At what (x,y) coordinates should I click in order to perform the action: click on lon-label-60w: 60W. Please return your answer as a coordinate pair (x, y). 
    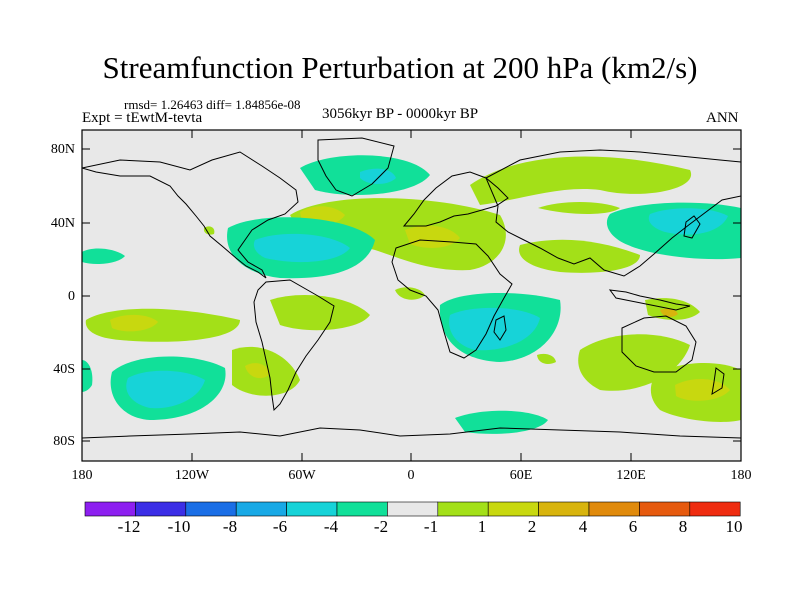
    Looking at the image, I should click on (302, 475).